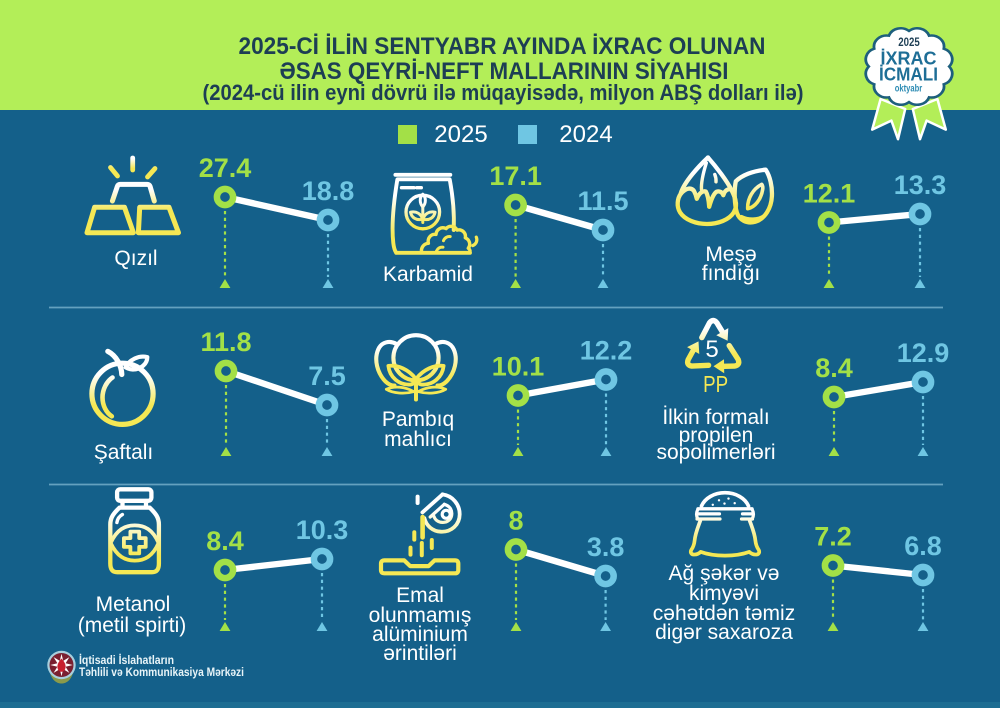  What do you see at coordinates (606, 547) in the screenshot?
I see `svg-text: 3.8` at bounding box center [606, 547].